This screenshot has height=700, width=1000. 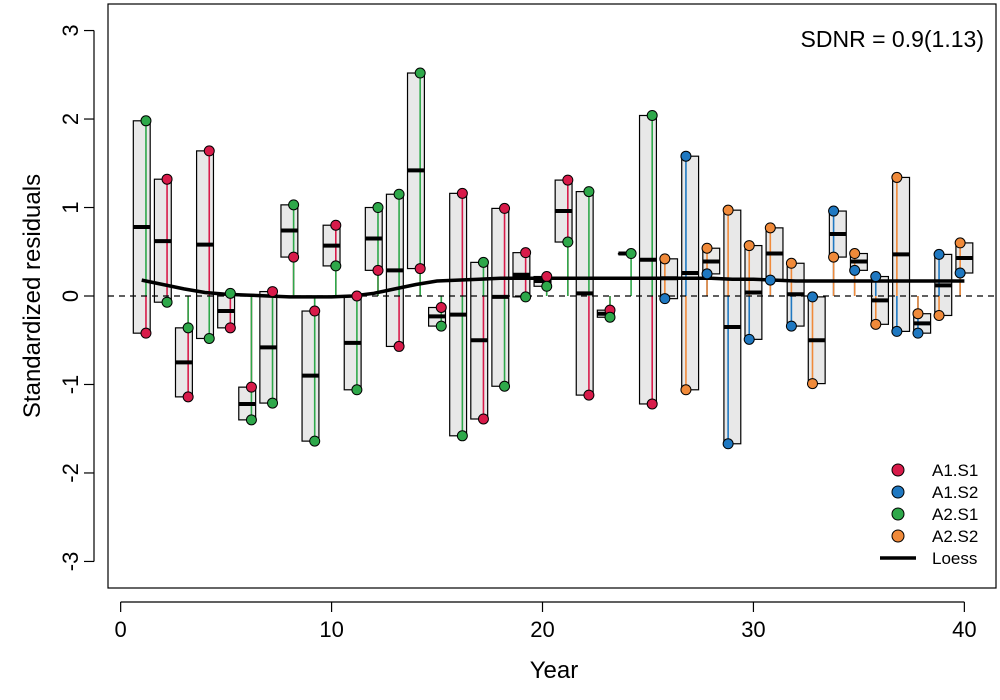 What do you see at coordinates (32, 296) in the screenshot?
I see `y-axis-label: Standardized residuals` at bounding box center [32, 296].